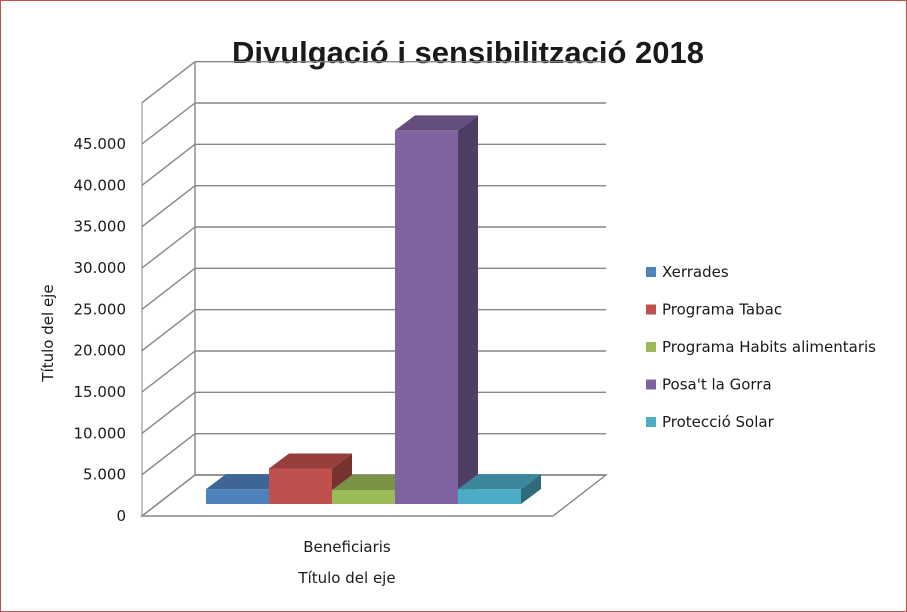 The width and height of the screenshot is (907, 612). Describe the element at coordinates (695, 272) in the screenshot. I see `legend-label: Xerrades` at that location.